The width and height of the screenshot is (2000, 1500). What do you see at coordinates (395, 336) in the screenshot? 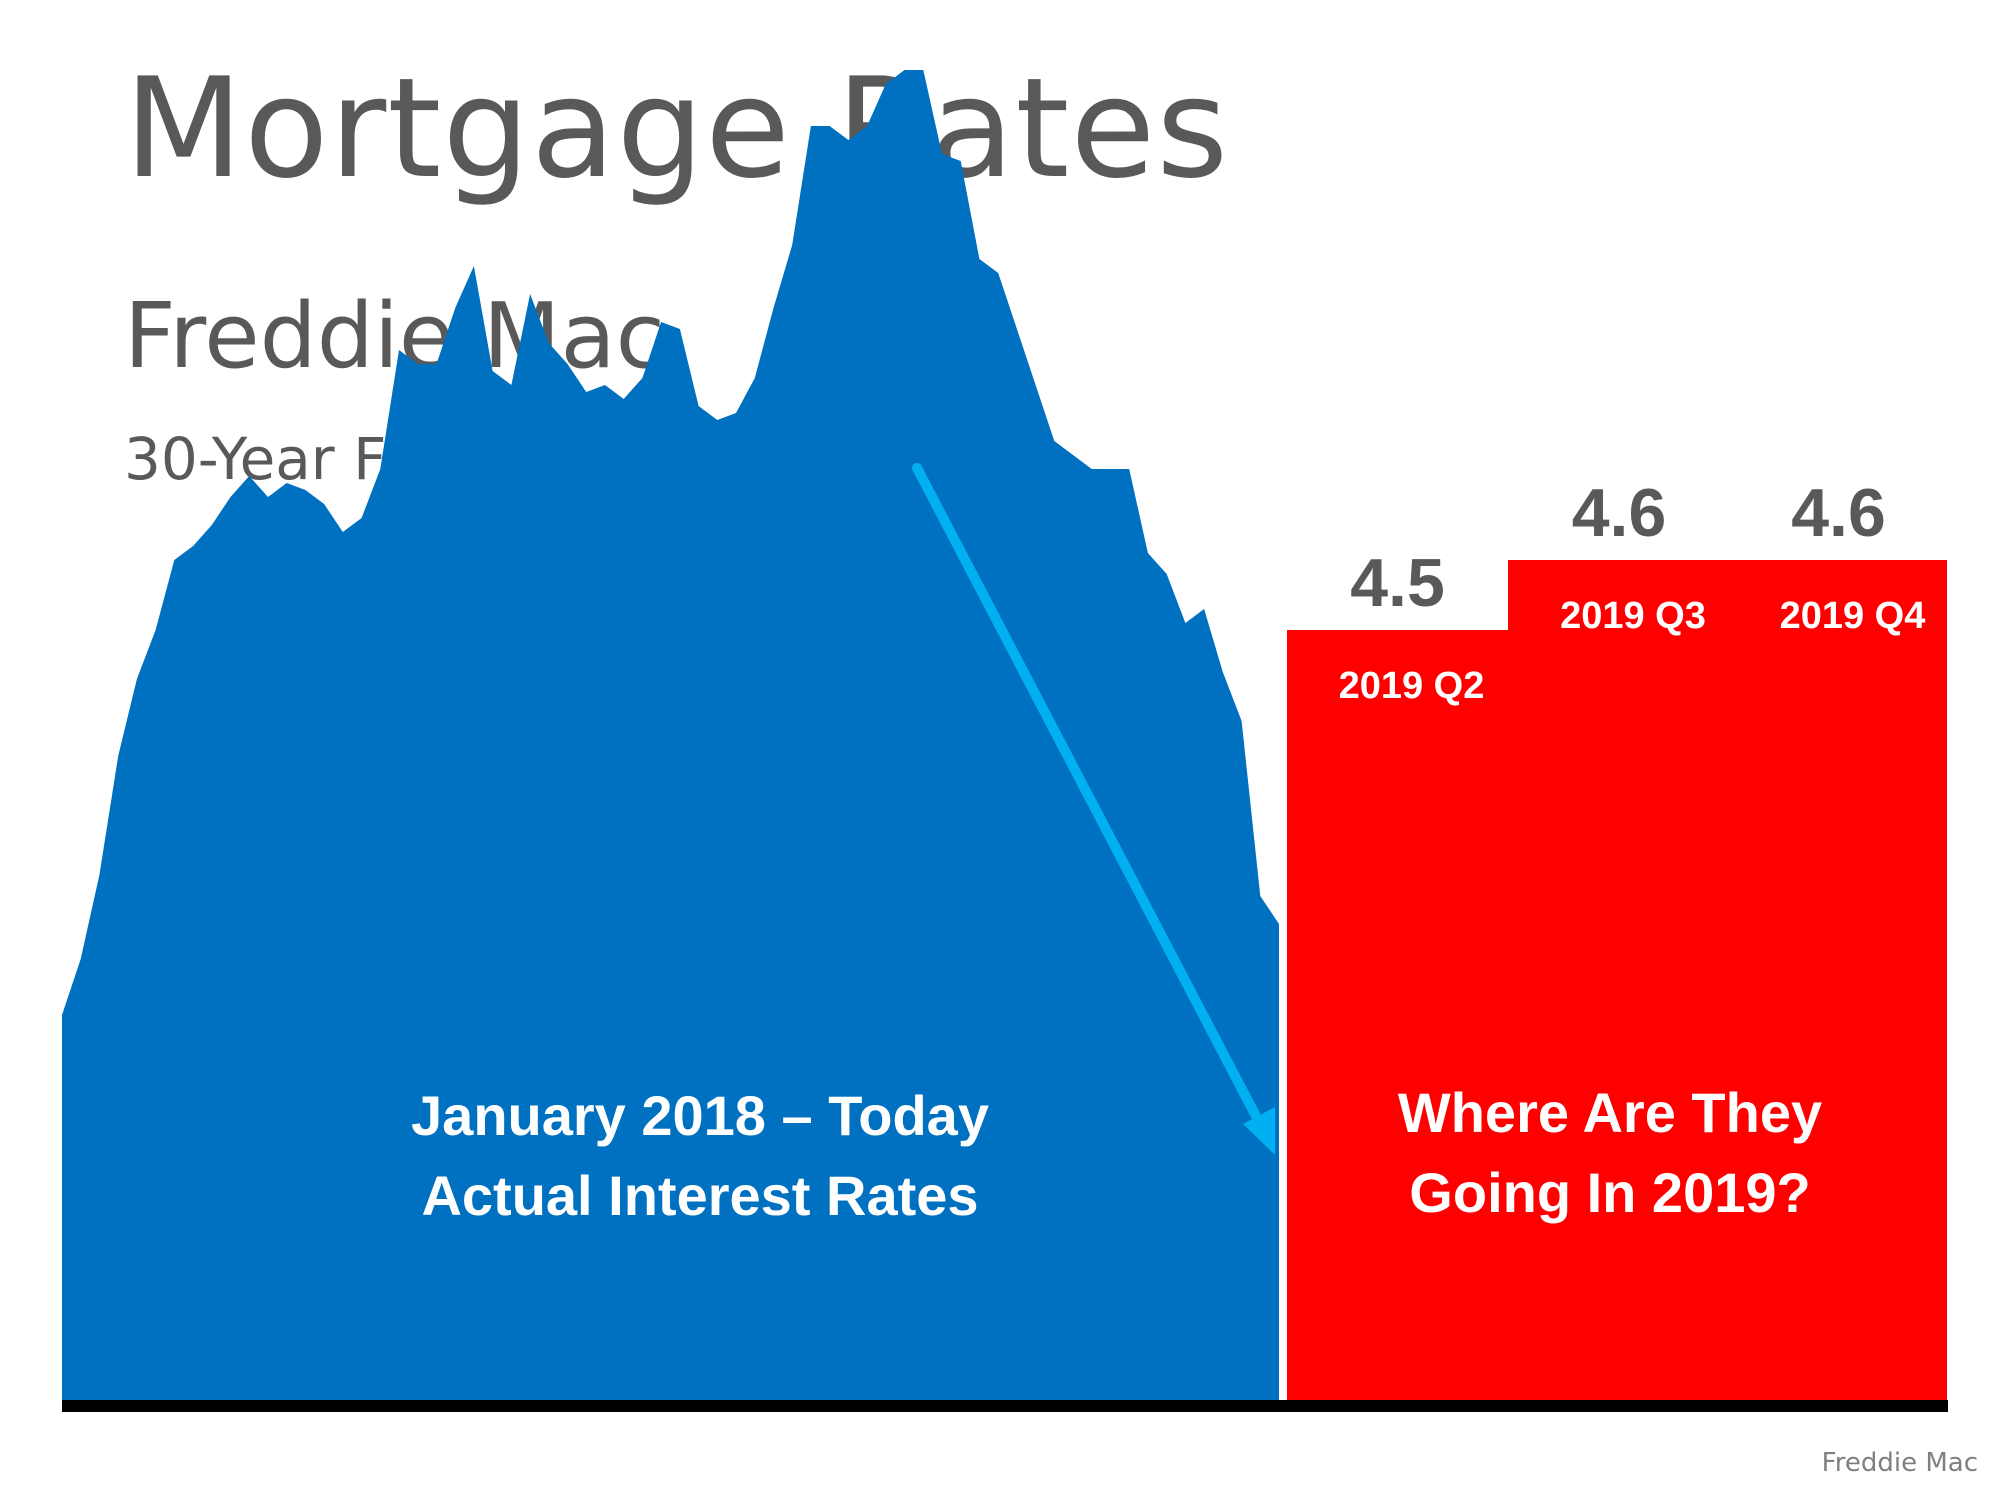
I see `chart-subtitle: Freddie Mac` at bounding box center [395, 336].